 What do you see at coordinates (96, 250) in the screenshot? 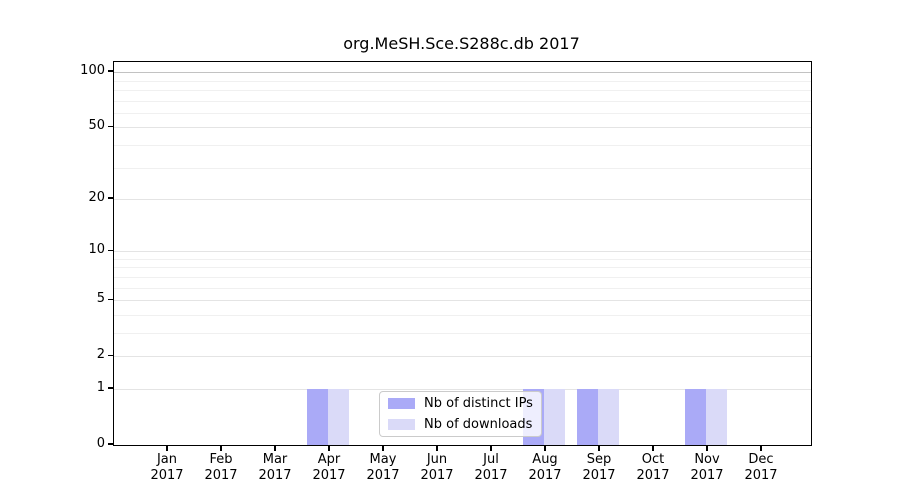
I see `y-tick-label-10: 10` at bounding box center [96, 250].